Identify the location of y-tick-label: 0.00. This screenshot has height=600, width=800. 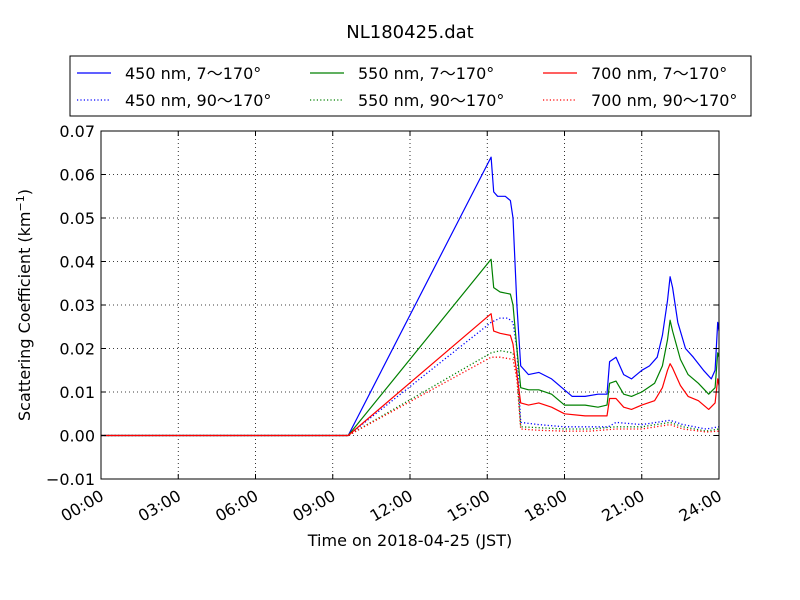
(77, 436).